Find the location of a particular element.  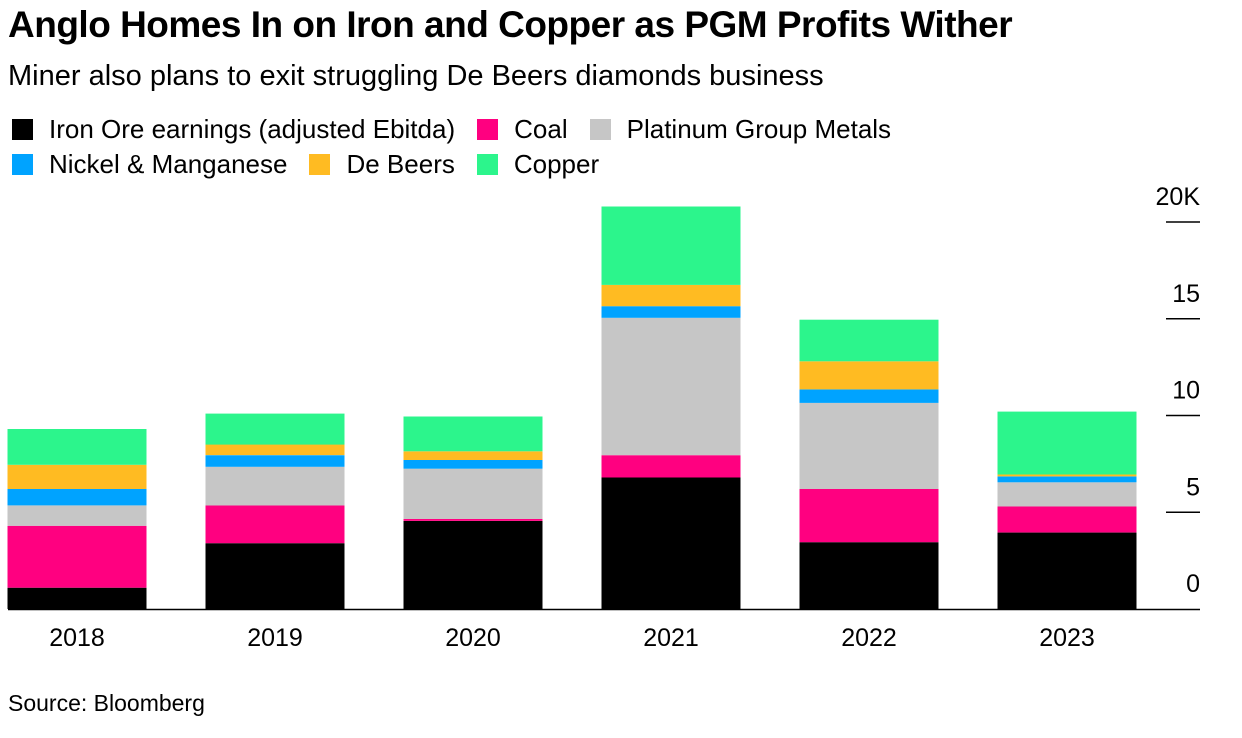

x-tick-label-2018: 2018 is located at coordinates (77, 638).